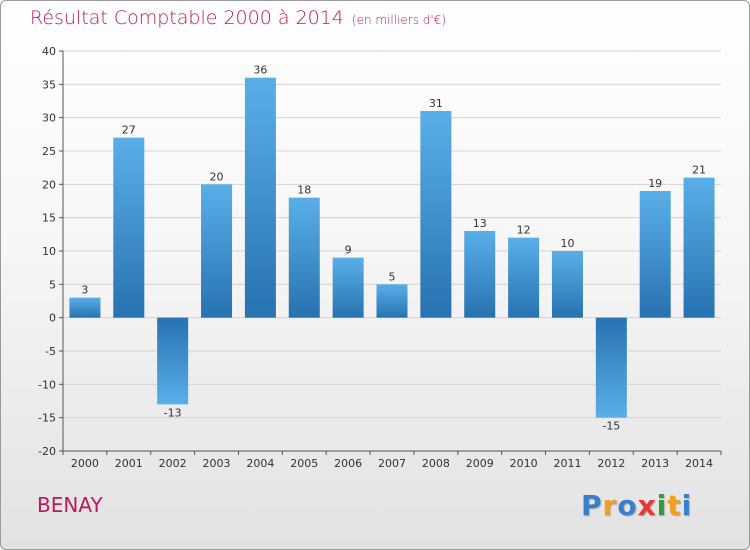  What do you see at coordinates (348, 250) in the screenshot?
I see `data-label-2006: 9` at bounding box center [348, 250].